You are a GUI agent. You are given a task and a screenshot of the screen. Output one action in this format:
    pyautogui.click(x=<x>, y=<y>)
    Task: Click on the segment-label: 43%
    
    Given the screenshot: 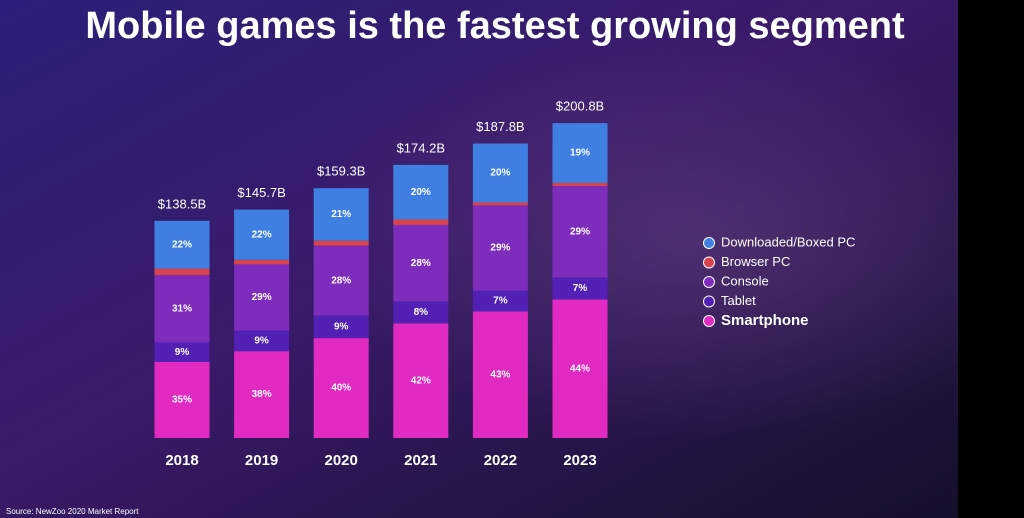 What is the action you would take?
    pyautogui.click(x=500, y=374)
    